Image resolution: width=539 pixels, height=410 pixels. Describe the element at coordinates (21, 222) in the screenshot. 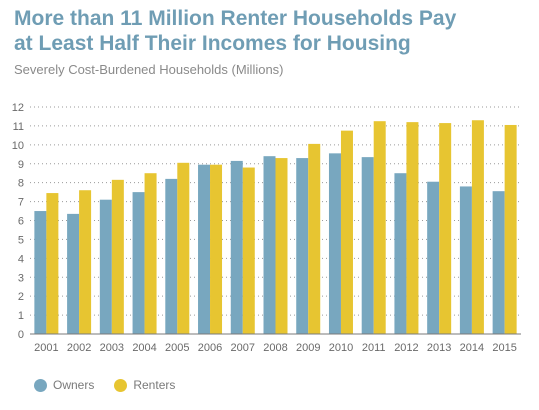

I see `y-tick-label: 6` at that location.